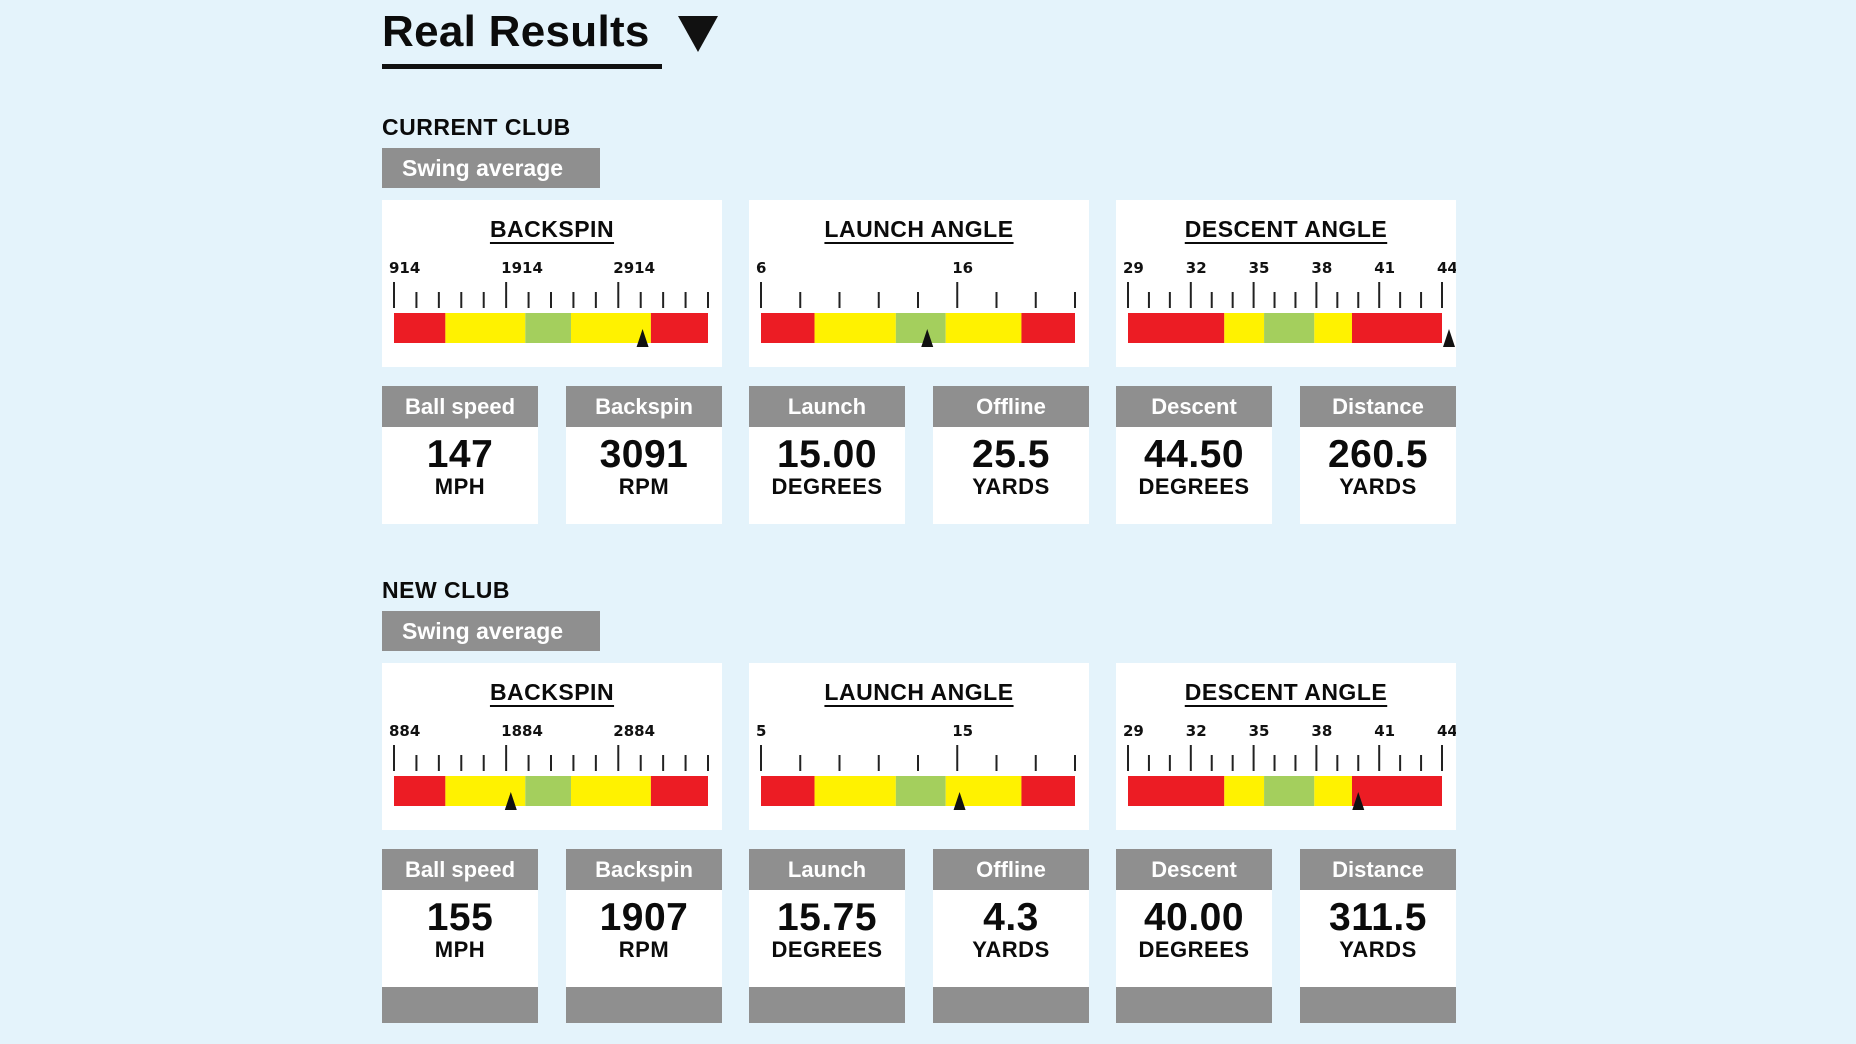 The image size is (1856, 1044). What do you see at coordinates (1011, 917) in the screenshot?
I see `stat-value: 4.3` at bounding box center [1011, 917].